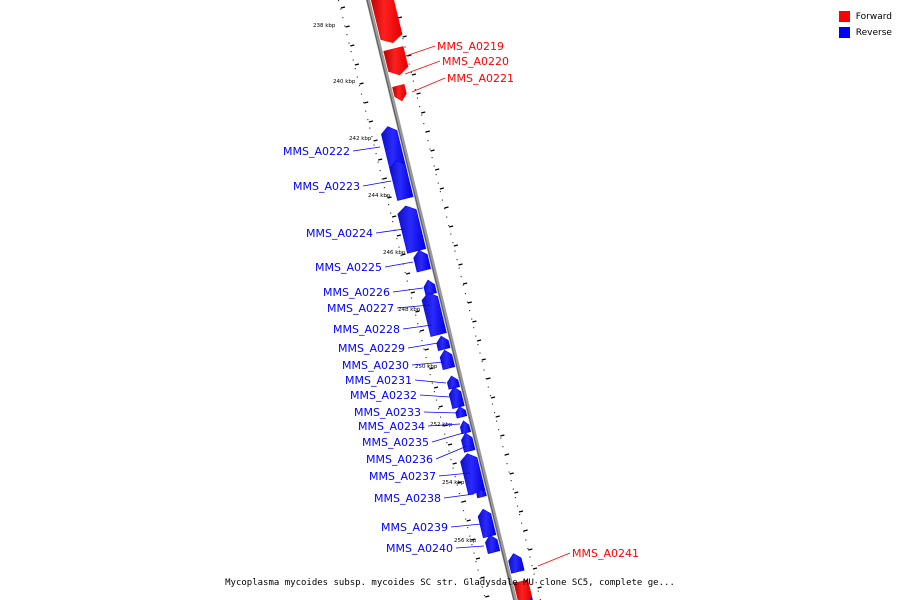 Image resolution: width=900 pixels, height=600 pixels. Describe the element at coordinates (407, 498) in the screenshot. I see `gene-label-mms-a0238: MMS_A0238` at that location.